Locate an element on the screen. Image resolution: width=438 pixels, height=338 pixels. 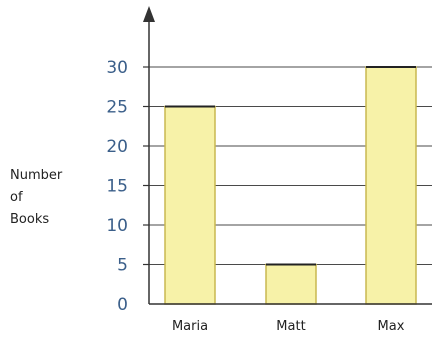
x-category-label-maria: Maria is located at coordinates (190, 326).